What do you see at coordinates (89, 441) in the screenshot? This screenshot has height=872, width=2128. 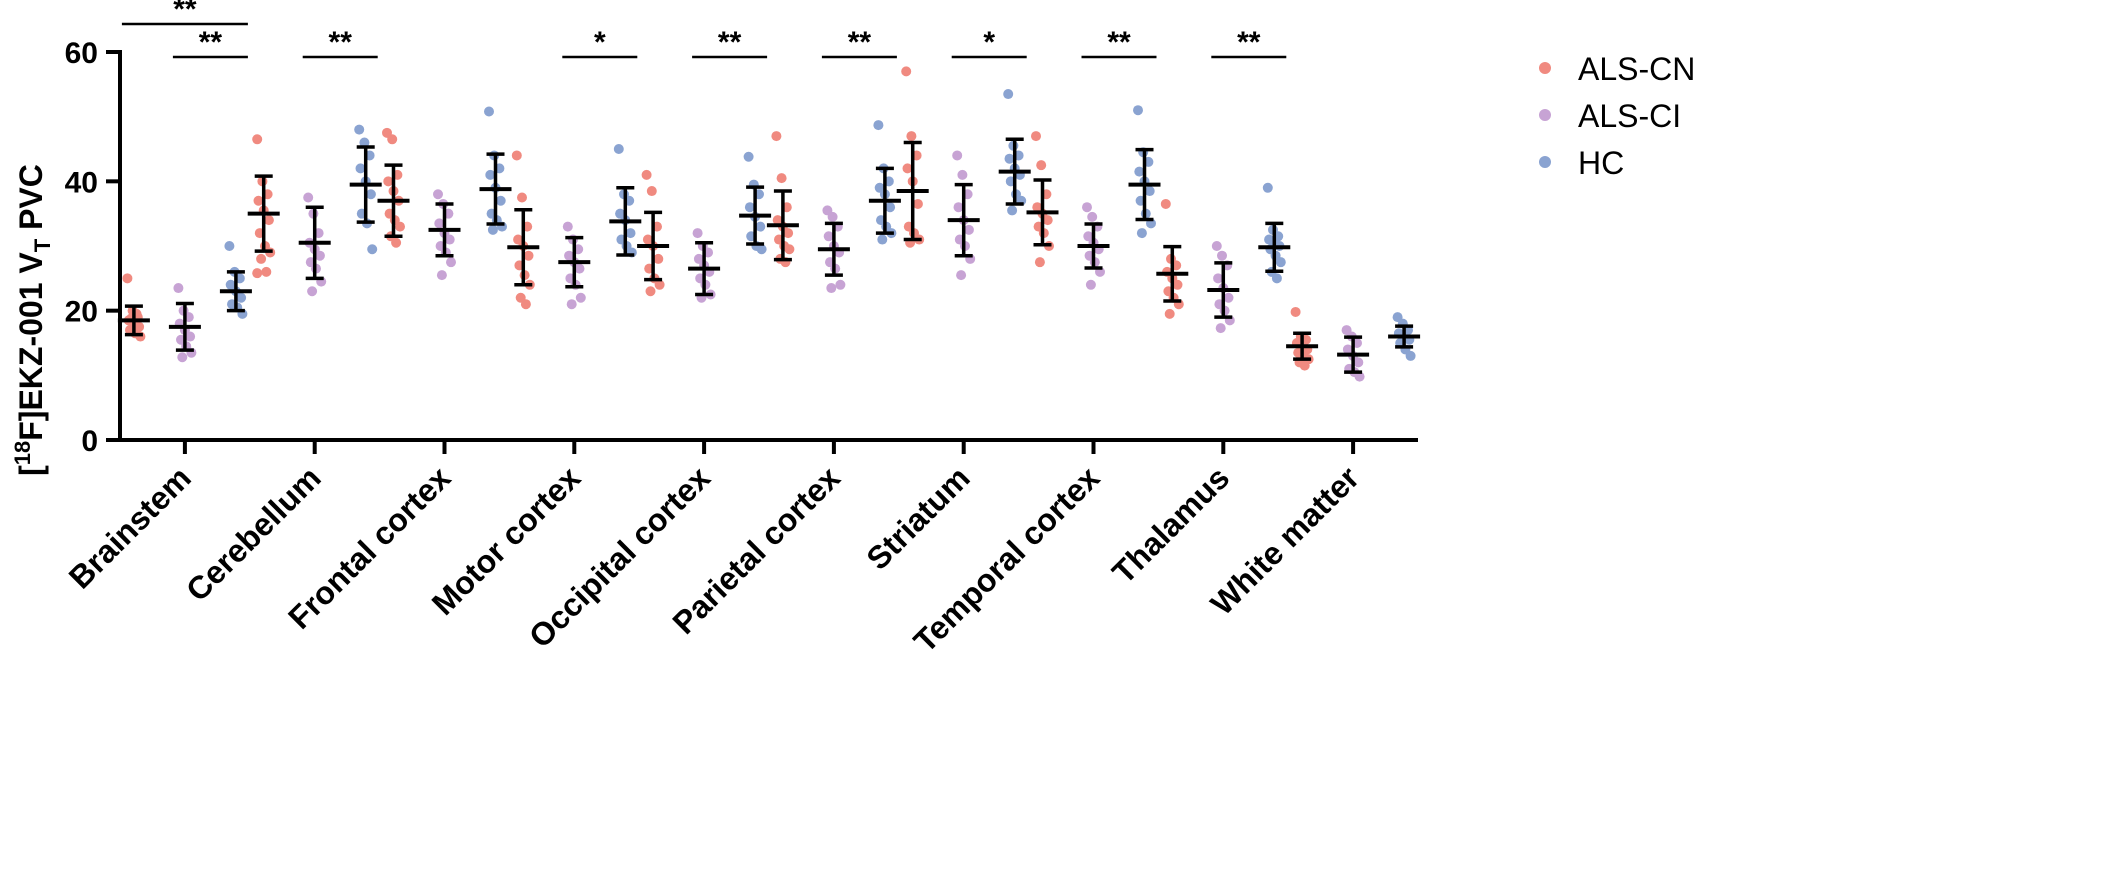 I see `y-tick-label: 0` at bounding box center [89, 441].